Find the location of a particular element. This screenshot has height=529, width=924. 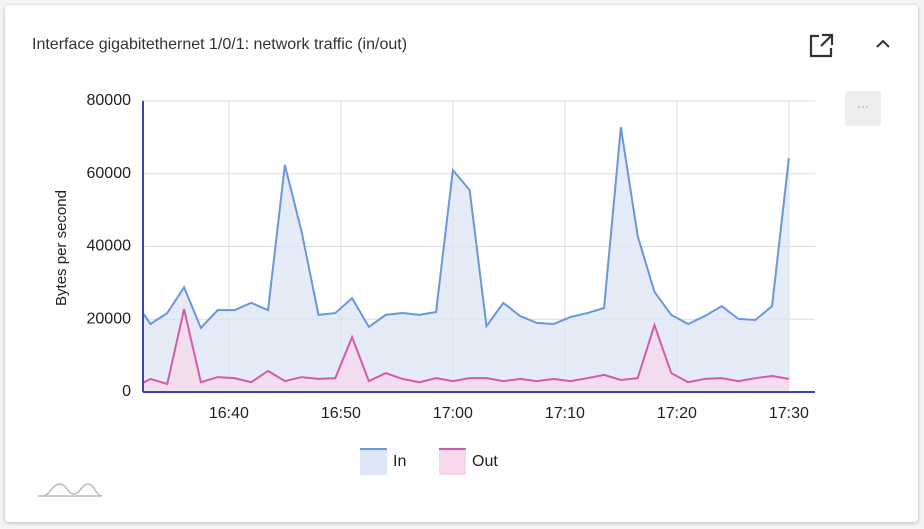

area is located at coordinates (466, 350).